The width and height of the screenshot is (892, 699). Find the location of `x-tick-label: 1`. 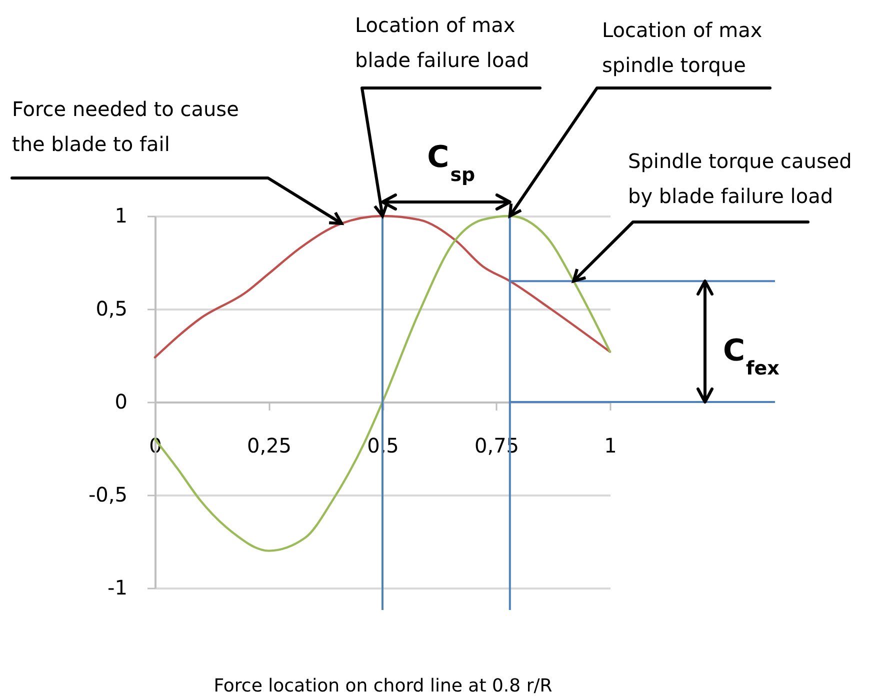

x-tick-label: 1 is located at coordinates (610, 446).